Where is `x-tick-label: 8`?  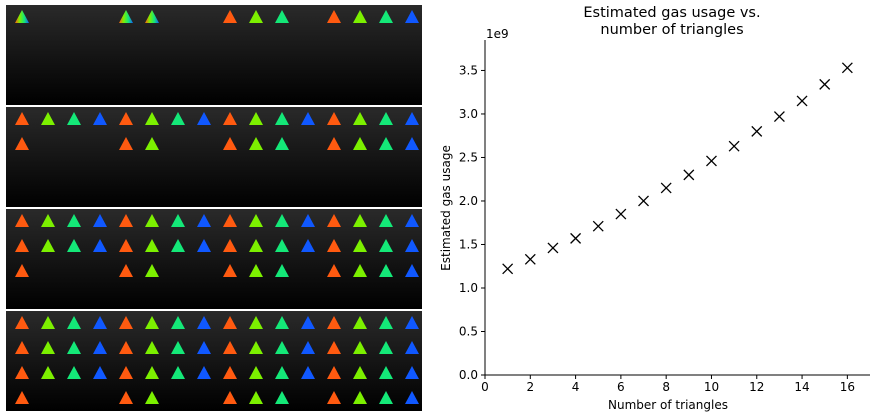
x-tick-label: 8 is located at coordinates (666, 387).